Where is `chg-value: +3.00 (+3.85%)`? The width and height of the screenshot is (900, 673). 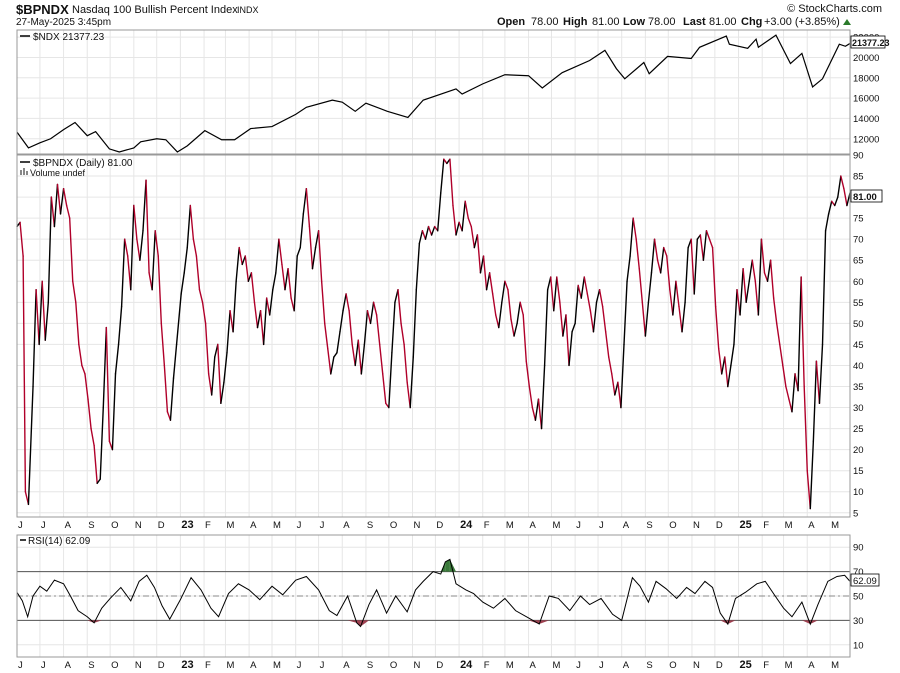
chg-value: +3.00 (+3.85%) is located at coordinates (802, 22).